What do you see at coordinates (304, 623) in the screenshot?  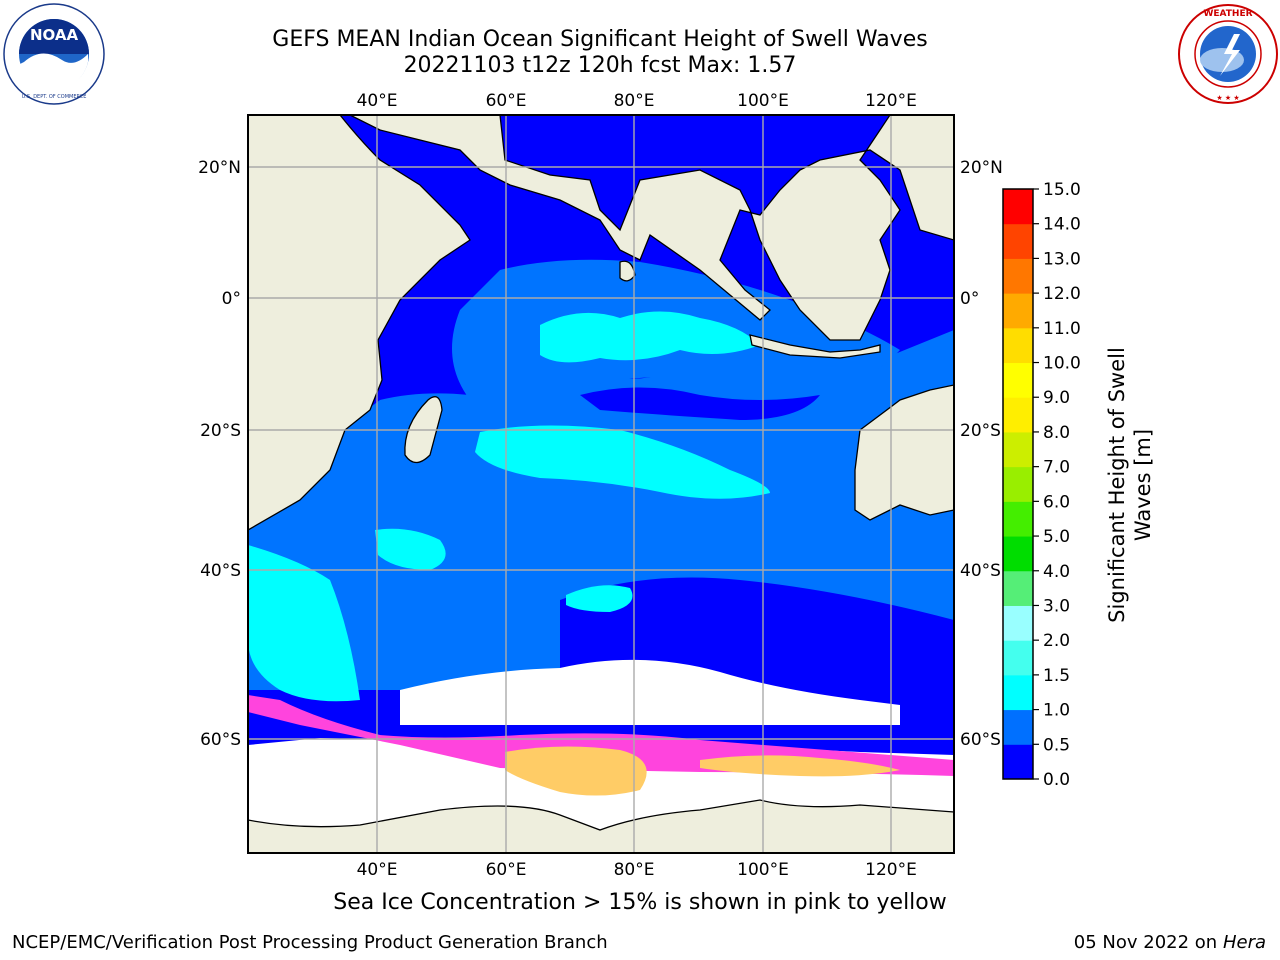 I see `swell-cyan-patch-southwest` at bounding box center [304, 623].